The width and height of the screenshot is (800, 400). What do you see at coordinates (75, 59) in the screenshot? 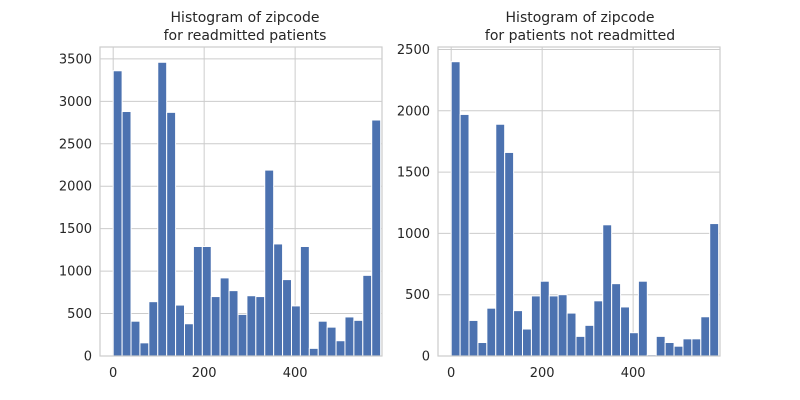
I see `y-tick-label: 3500` at bounding box center [75, 59].